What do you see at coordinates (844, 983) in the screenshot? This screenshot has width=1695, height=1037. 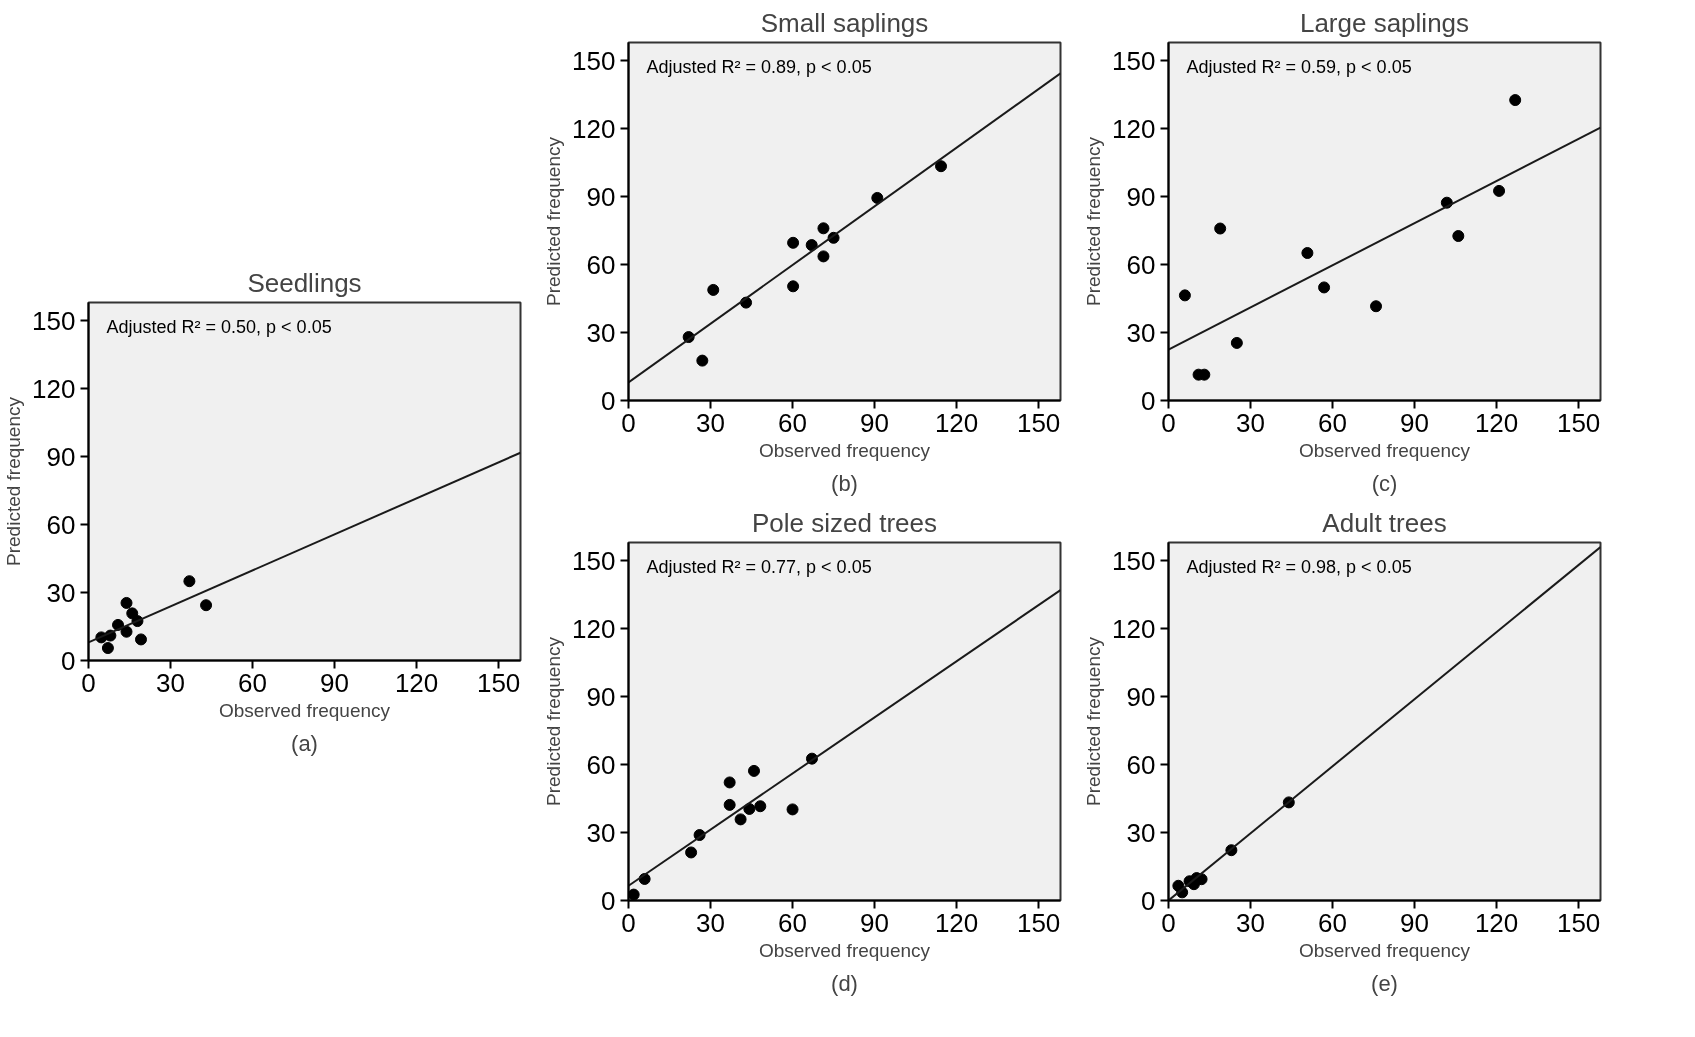 I see `text: (d)` at bounding box center [844, 983].